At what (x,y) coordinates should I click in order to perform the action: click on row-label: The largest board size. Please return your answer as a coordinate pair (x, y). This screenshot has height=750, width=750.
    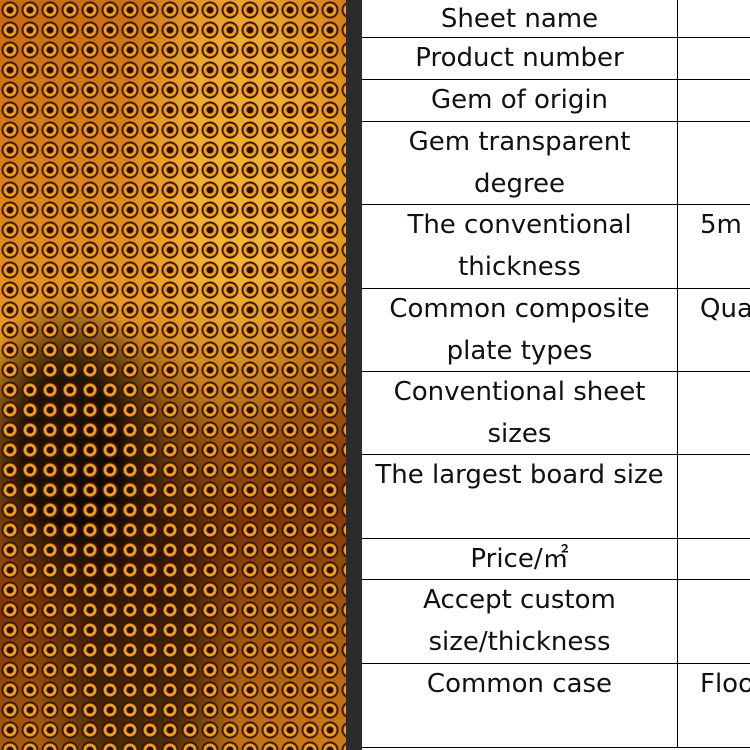
    Looking at the image, I should click on (520, 497).